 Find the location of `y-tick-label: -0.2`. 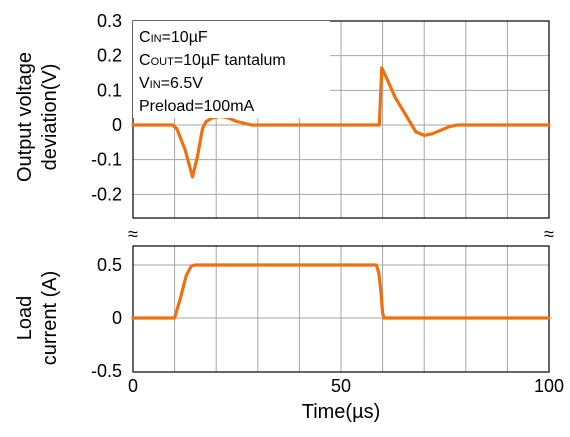

y-tick-label: -0.2 is located at coordinates (106, 194).